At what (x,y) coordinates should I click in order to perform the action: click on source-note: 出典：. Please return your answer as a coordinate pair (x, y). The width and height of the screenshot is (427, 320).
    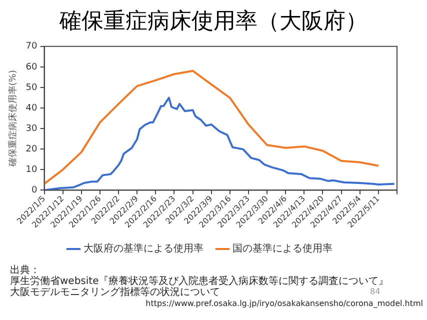
    Looking at the image, I should click on (25, 270).